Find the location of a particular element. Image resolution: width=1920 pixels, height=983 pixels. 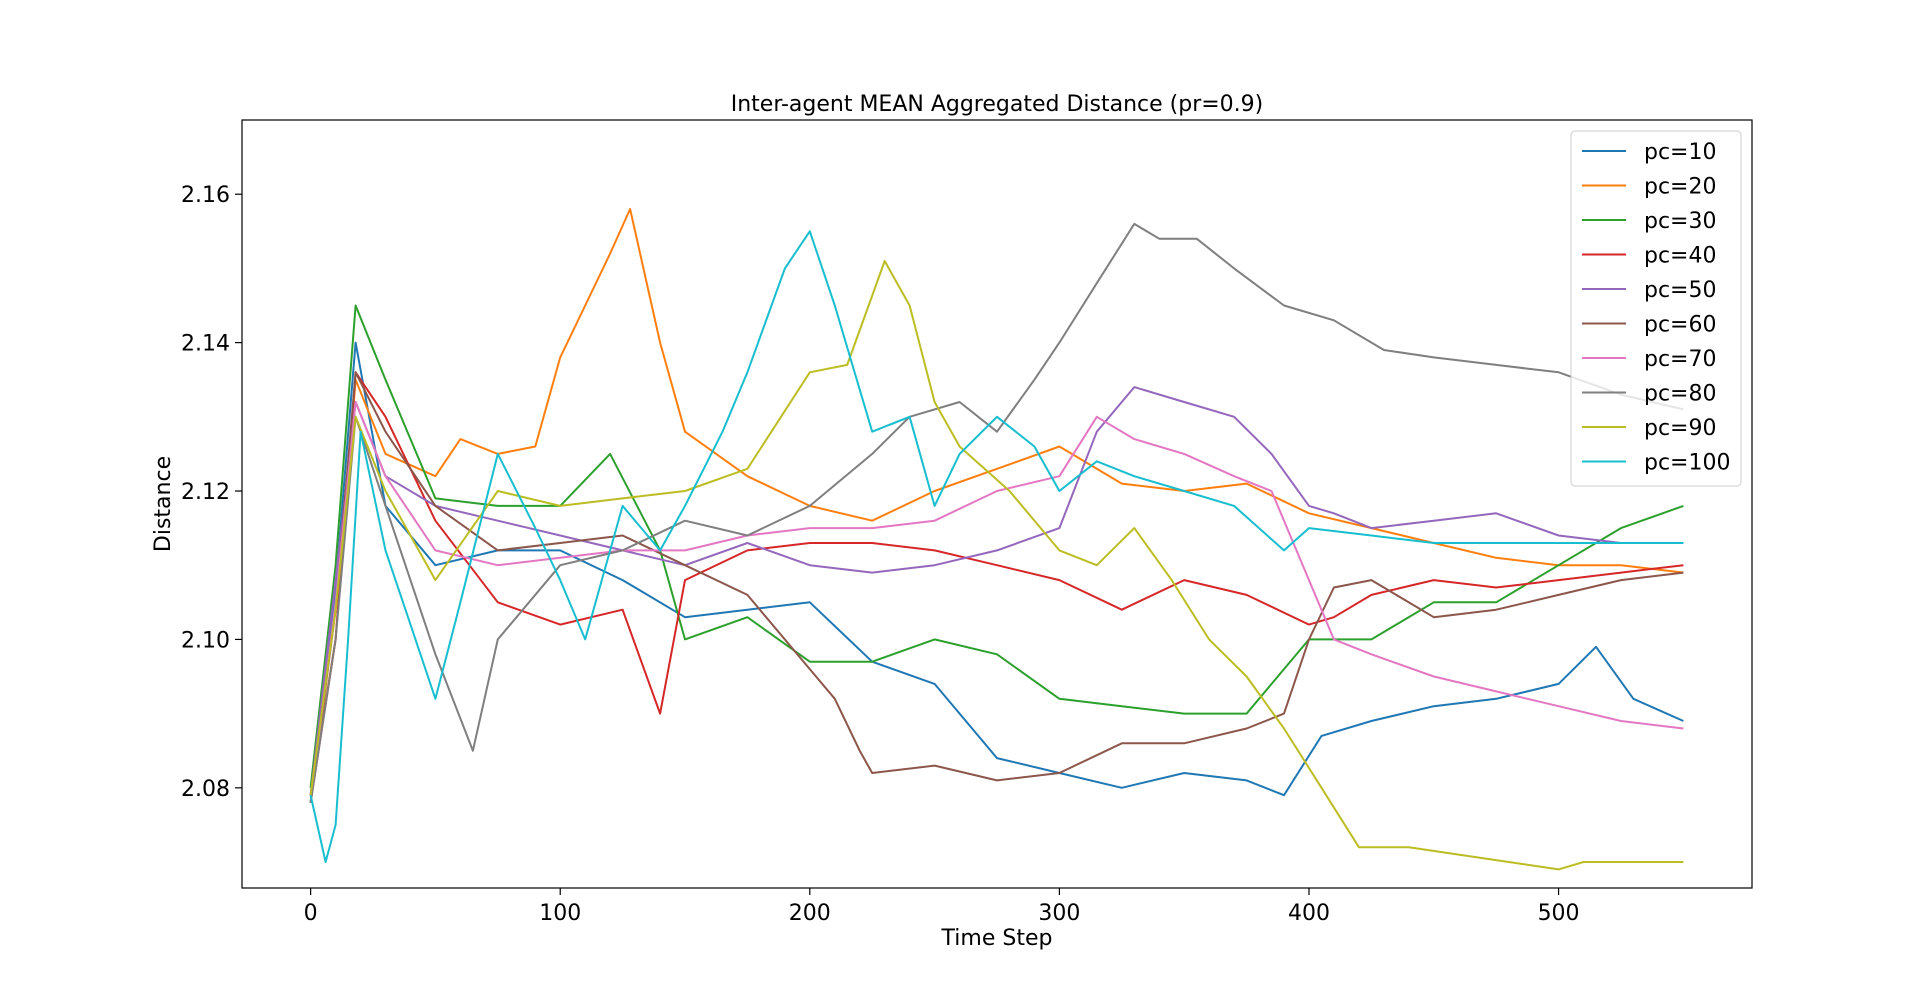

x-axis: 0 100 200 300 400 500 is located at coordinates (942, 907).